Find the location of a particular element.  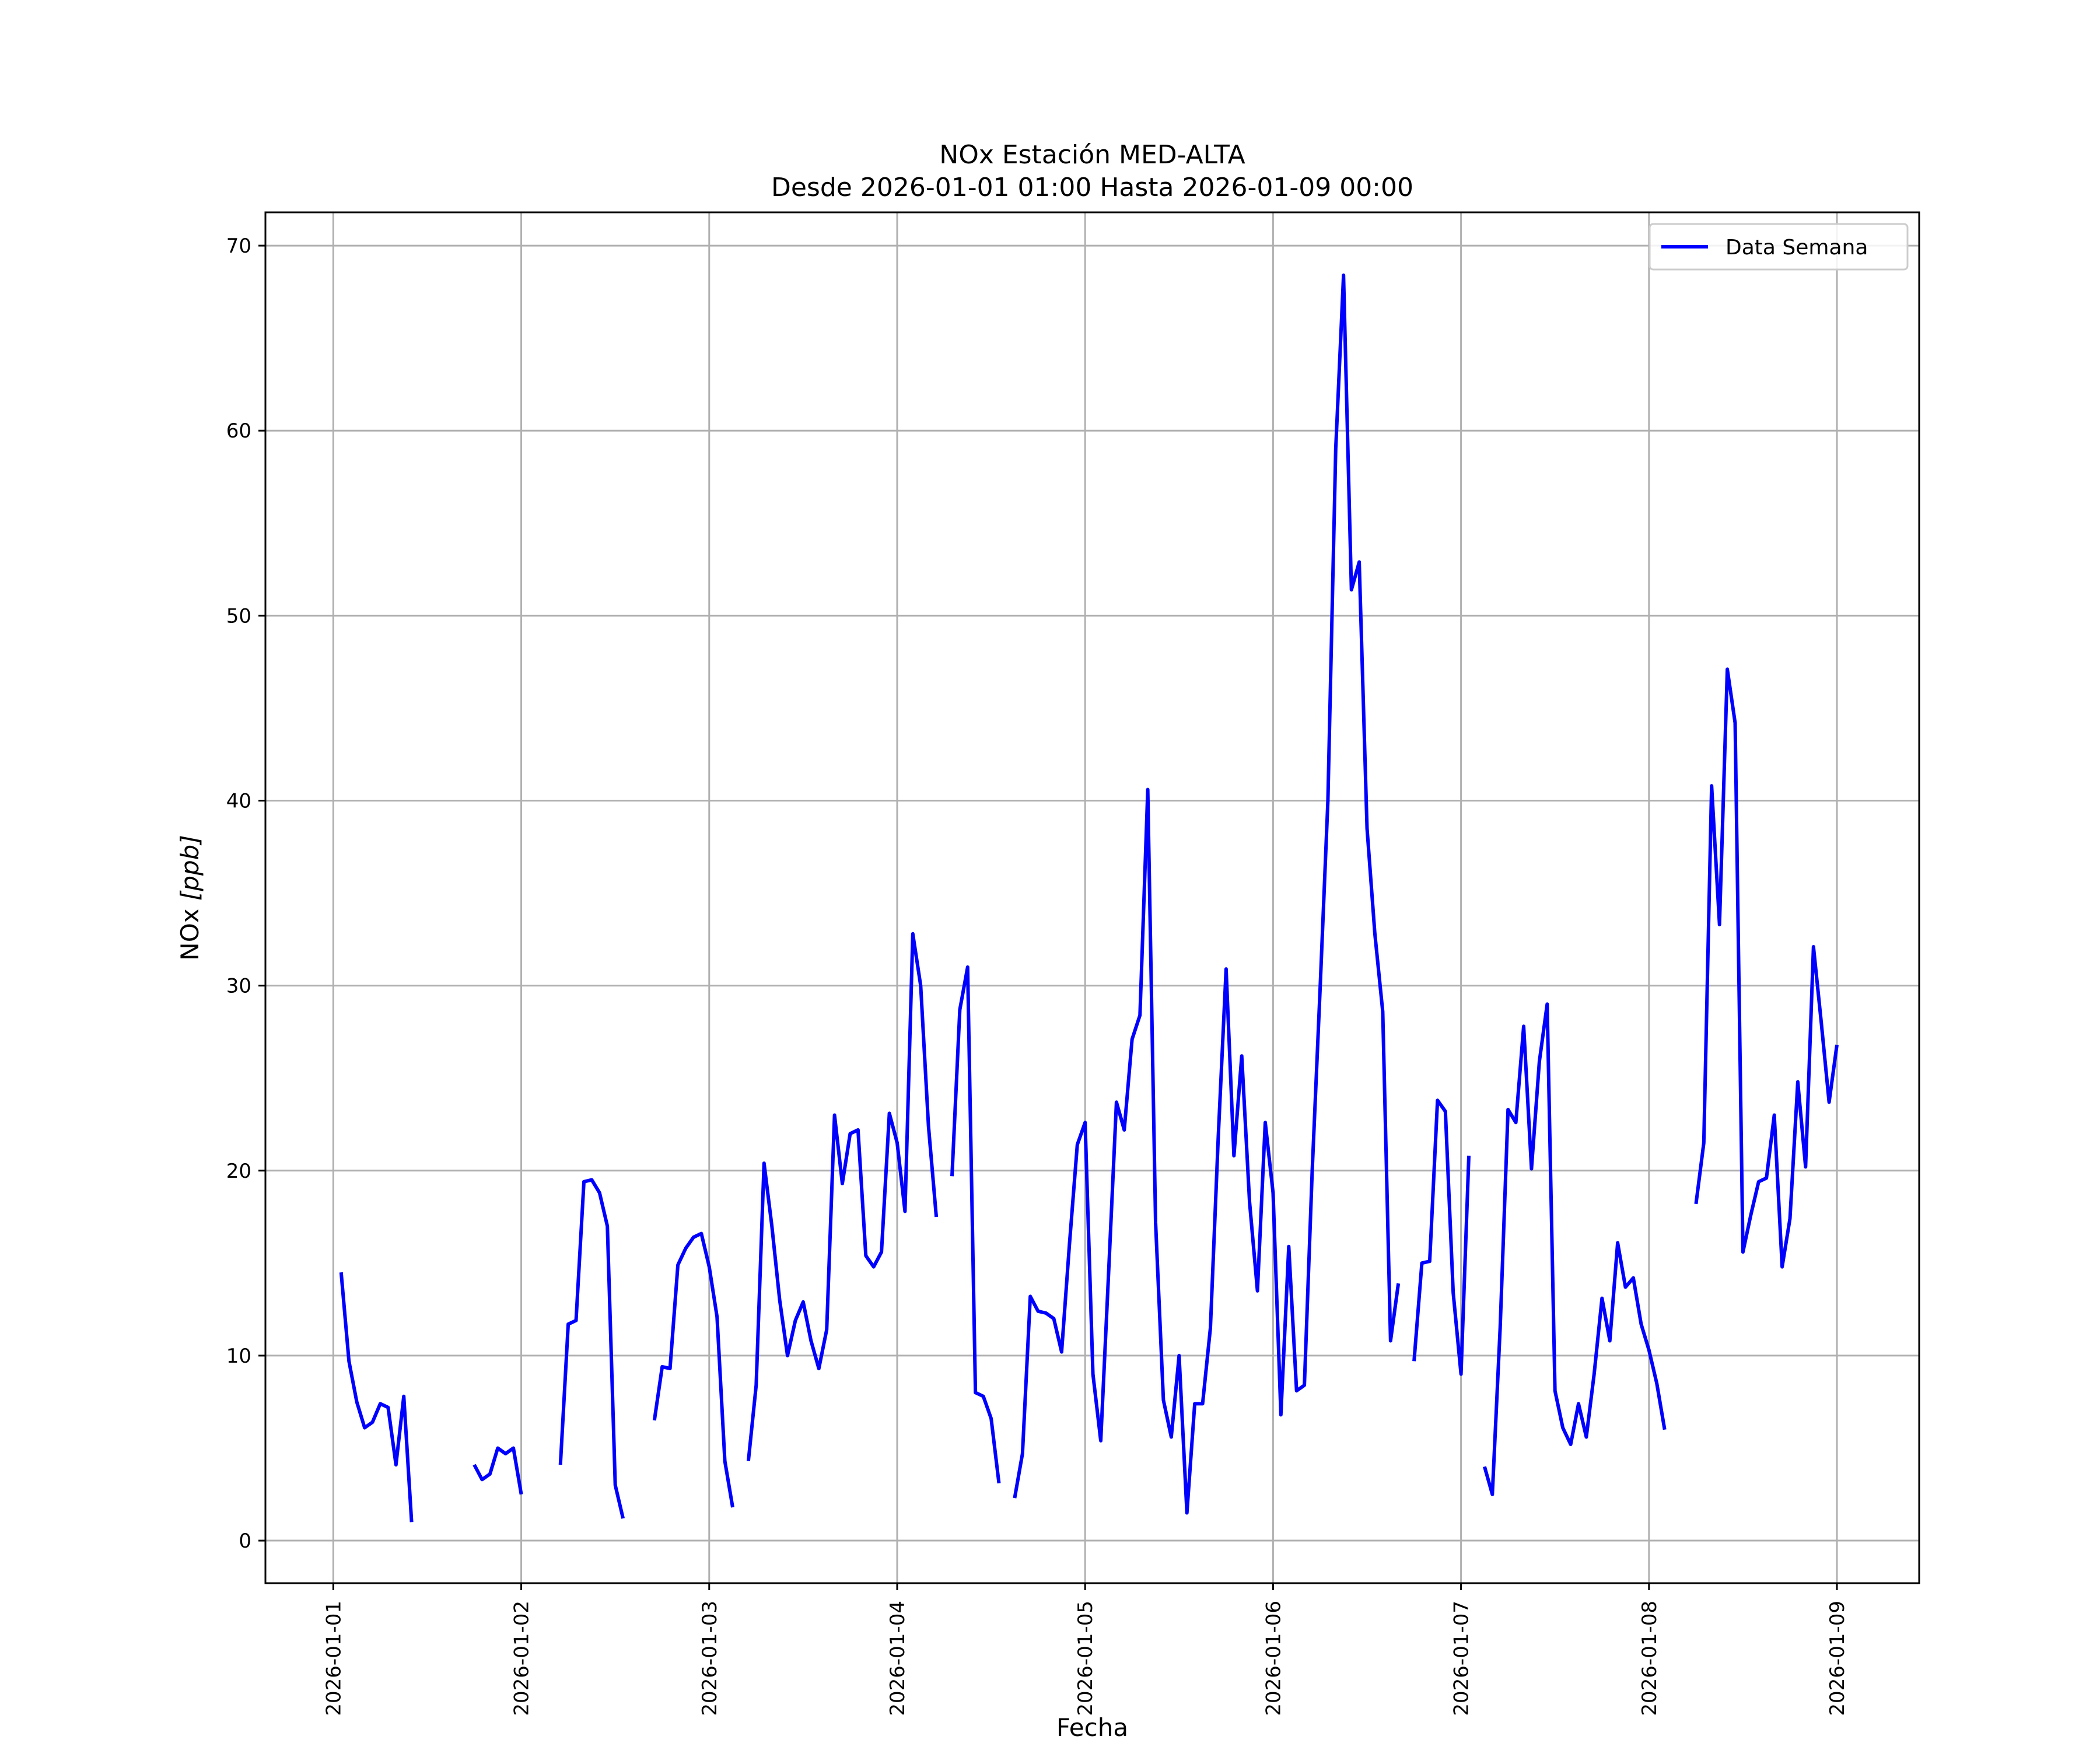

x-tick-label: 2026-01-05 is located at coordinates (1085, 1658).